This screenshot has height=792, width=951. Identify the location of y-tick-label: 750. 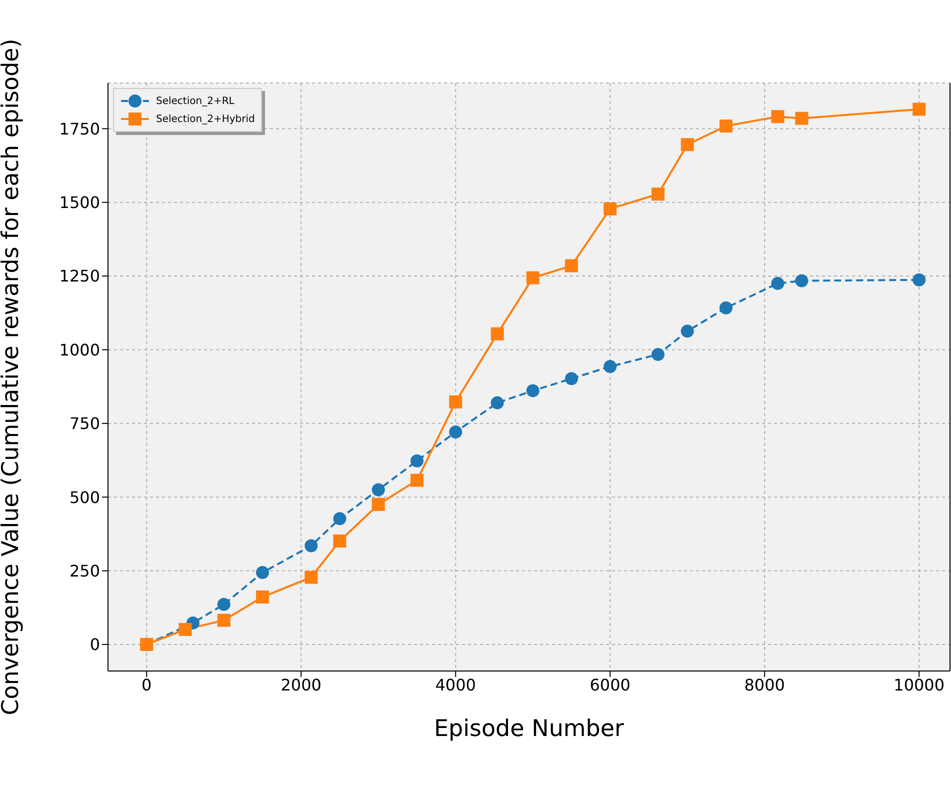
(84, 424).